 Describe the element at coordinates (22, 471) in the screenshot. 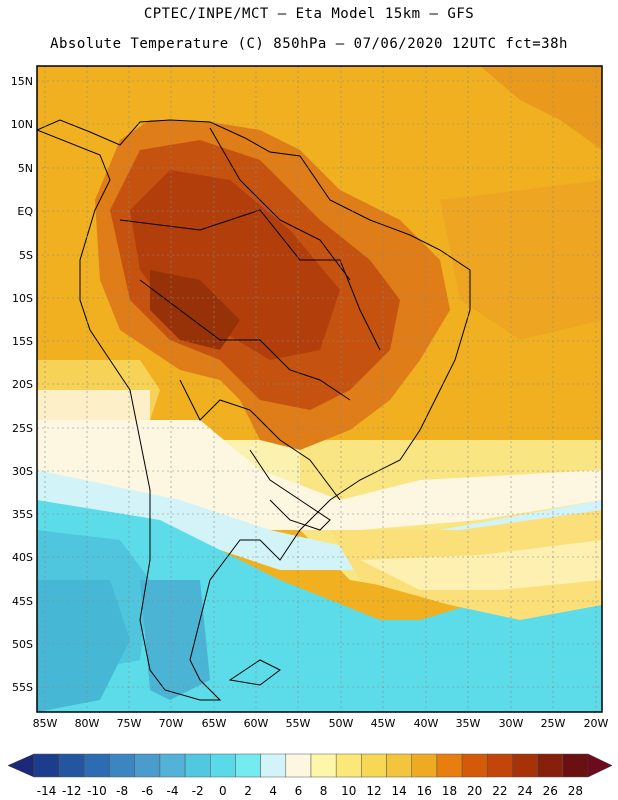

I see `lat-label: 30S` at that location.